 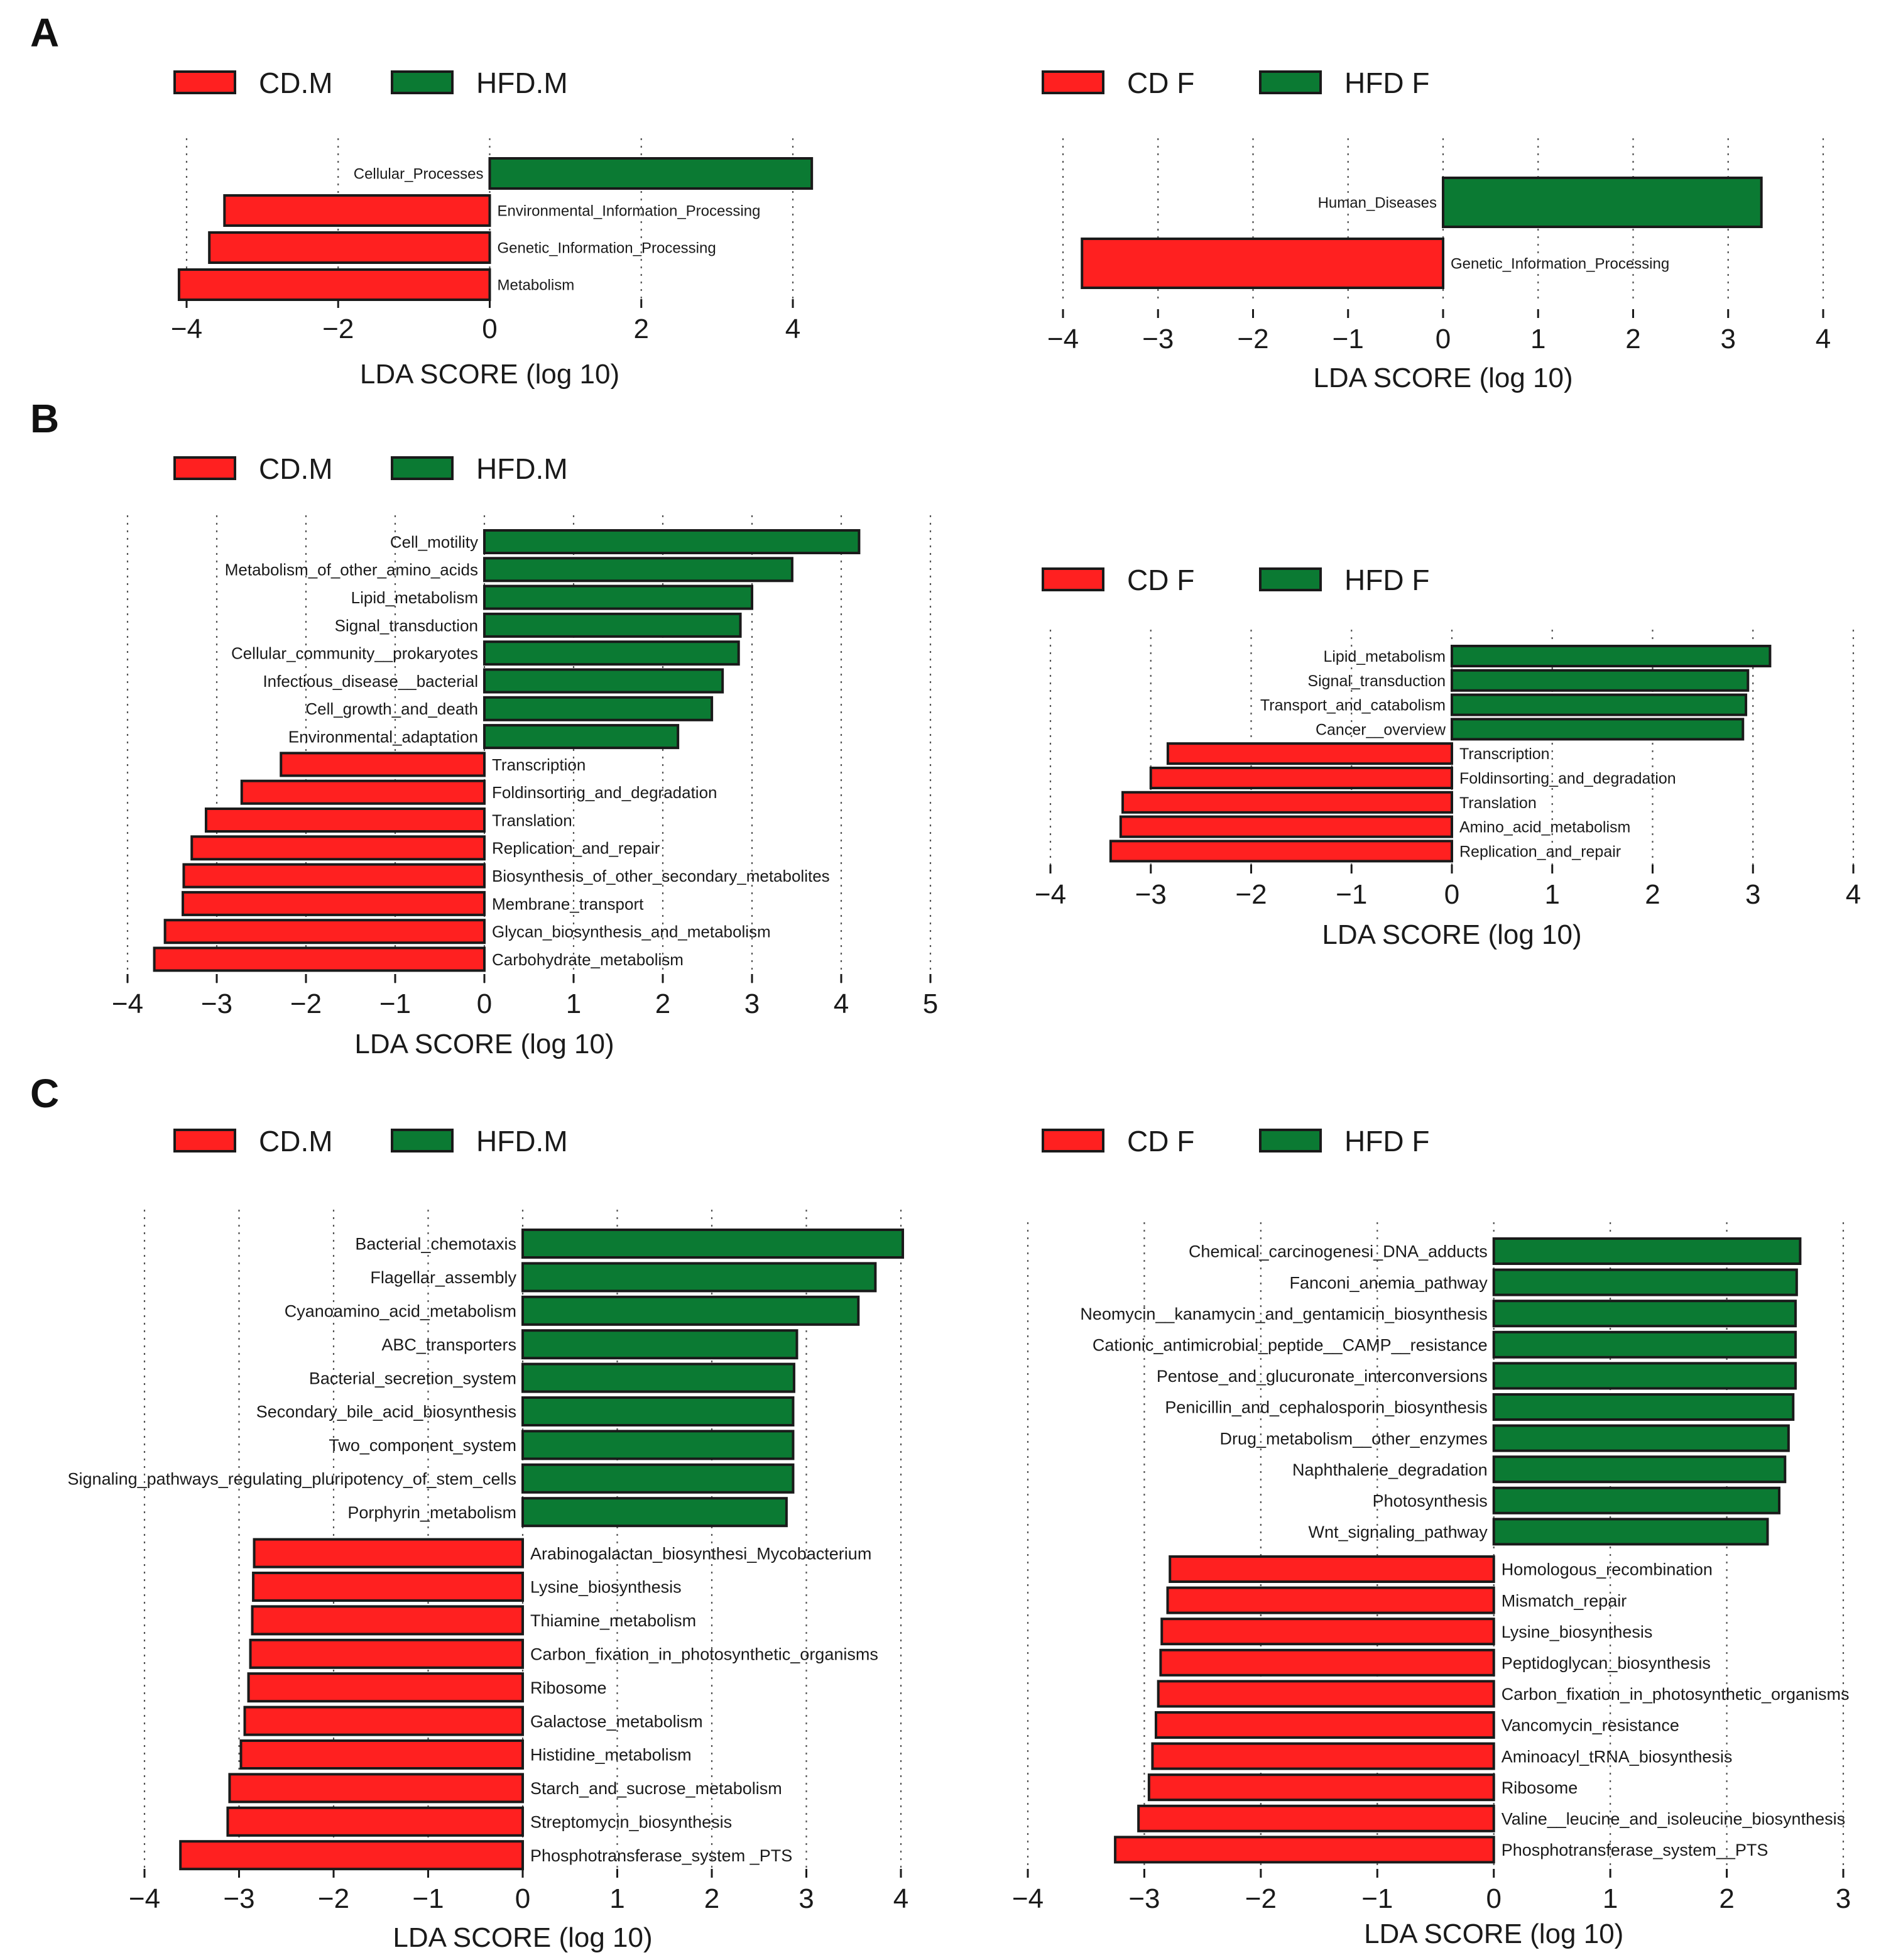 I want to click on bar-starch-and-sucrose-metabolism, so click(x=376, y=1789).